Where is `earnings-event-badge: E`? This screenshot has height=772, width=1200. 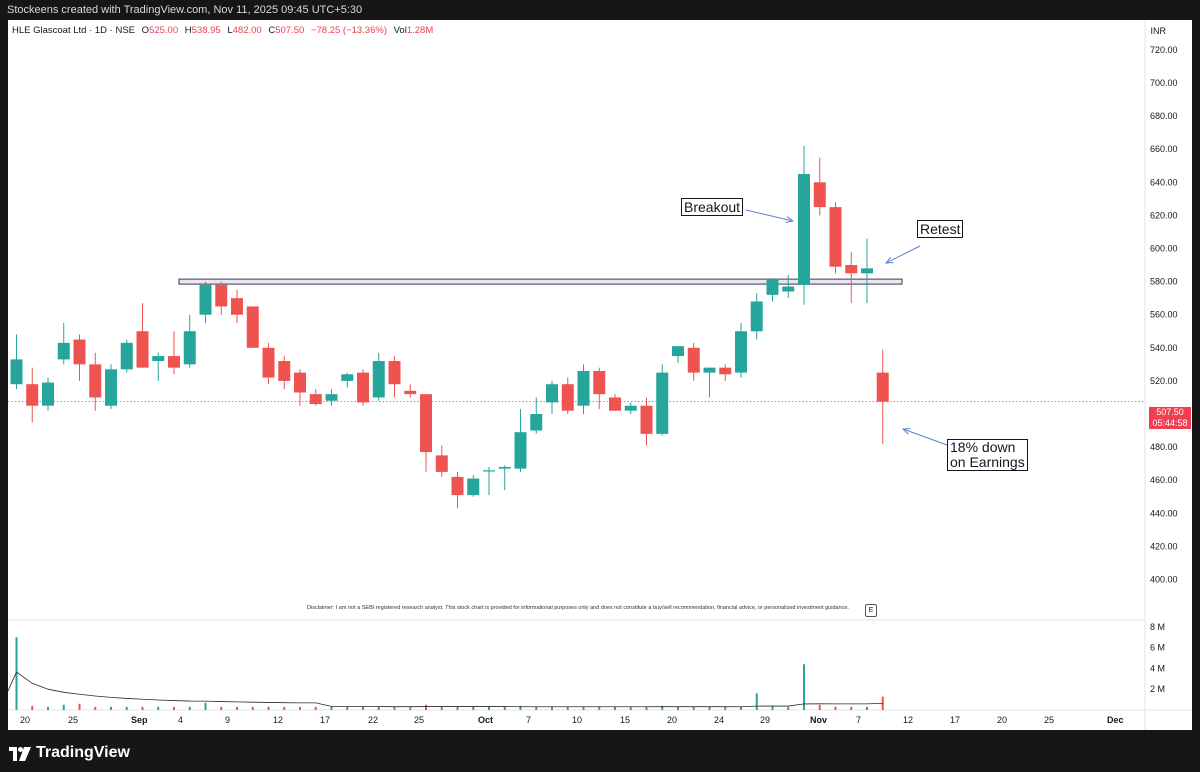
earnings-event-badge: E is located at coordinates (871, 610).